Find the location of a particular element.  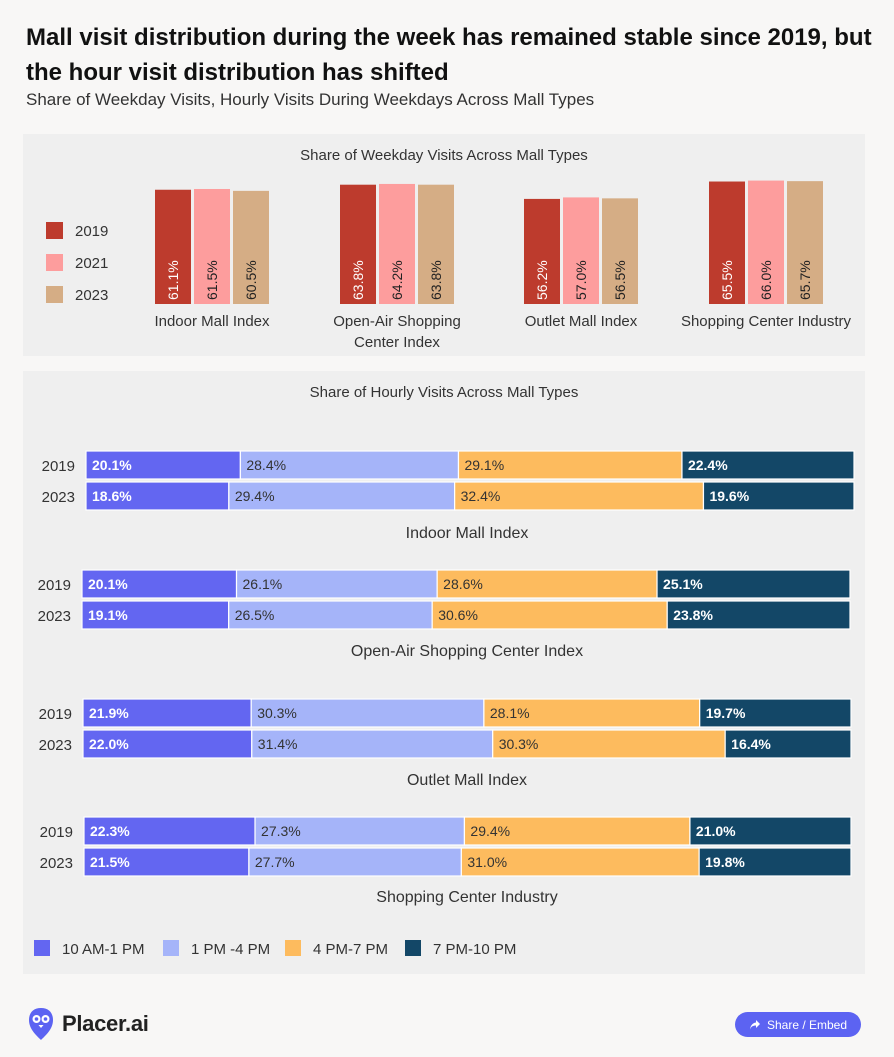

share-embed-button: Share / Embed is located at coordinates (798, 1024).